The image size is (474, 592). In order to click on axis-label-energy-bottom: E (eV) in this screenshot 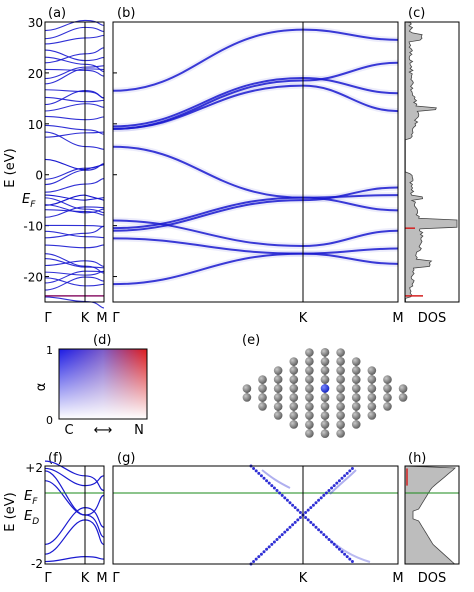, I will do `click(10, 511)`.